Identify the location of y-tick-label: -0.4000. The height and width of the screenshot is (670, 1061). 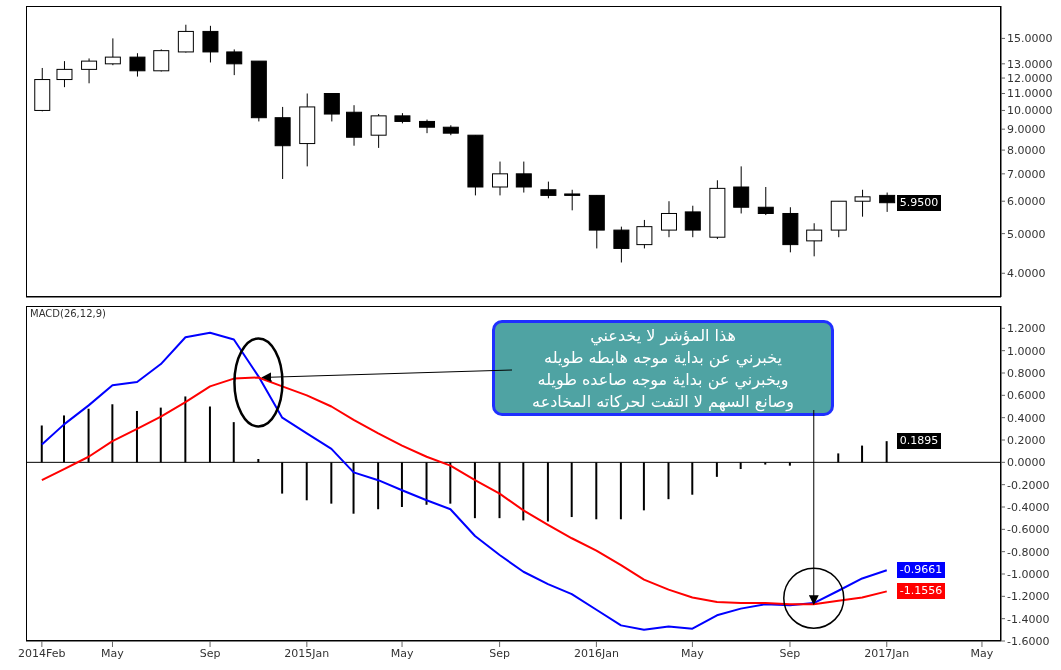
(1028, 507).